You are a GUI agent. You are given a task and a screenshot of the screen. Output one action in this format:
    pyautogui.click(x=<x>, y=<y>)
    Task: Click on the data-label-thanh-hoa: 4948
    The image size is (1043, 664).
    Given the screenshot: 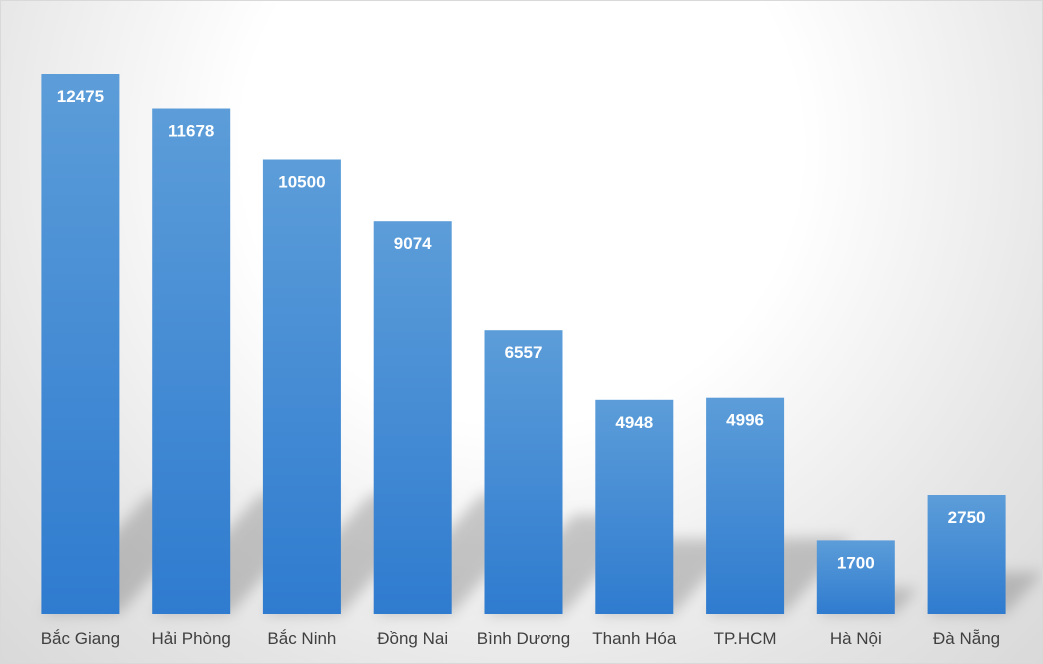 What is the action you would take?
    pyautogui.click(x=634, y=422)
    